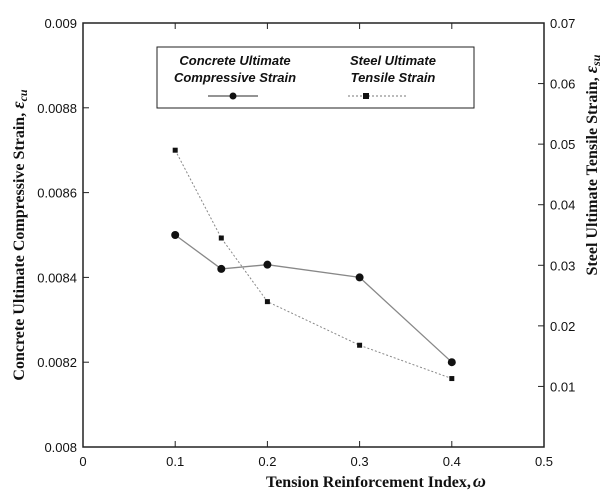 The width and height of the screenshot is (605, 492). What do you see at coordinates (562, 205) in the screenshot?
I see `right-y-tick-label: 0.04` at bounding box center [562, 205].